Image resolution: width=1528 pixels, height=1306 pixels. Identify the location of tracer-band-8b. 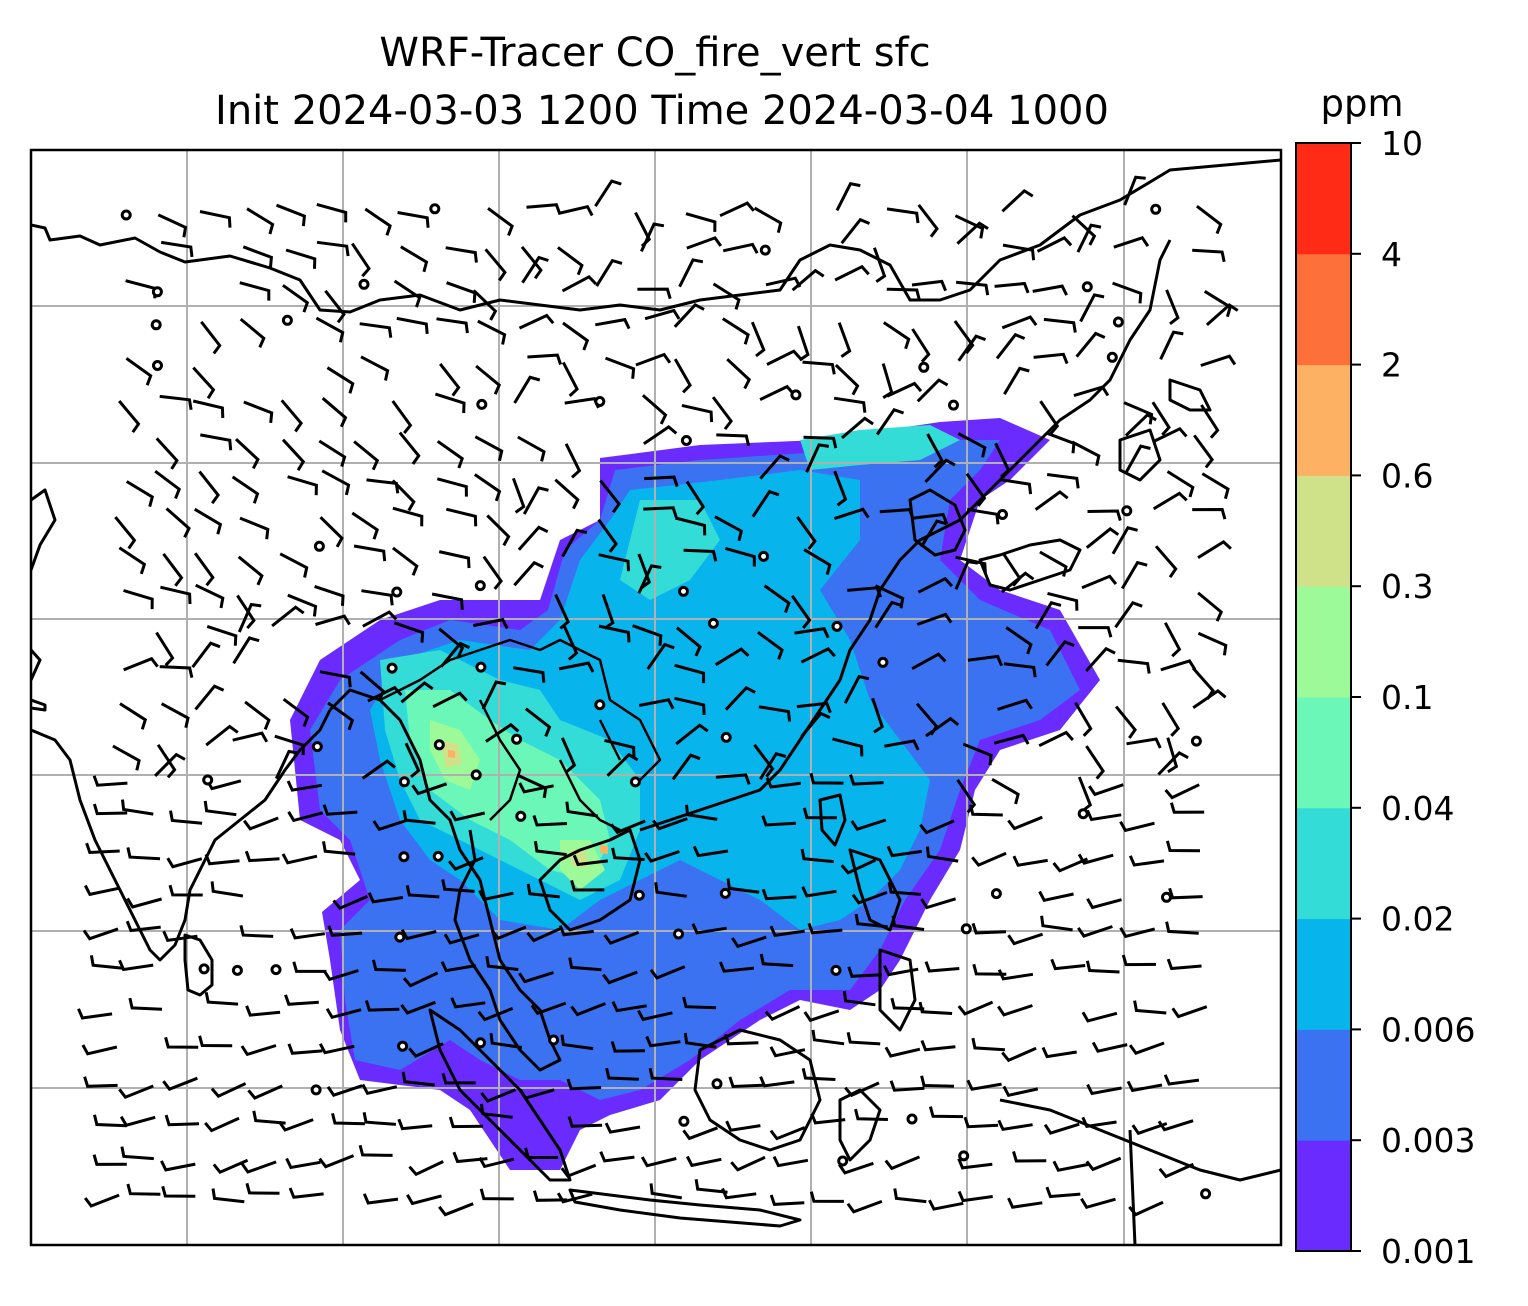
(604, 849).